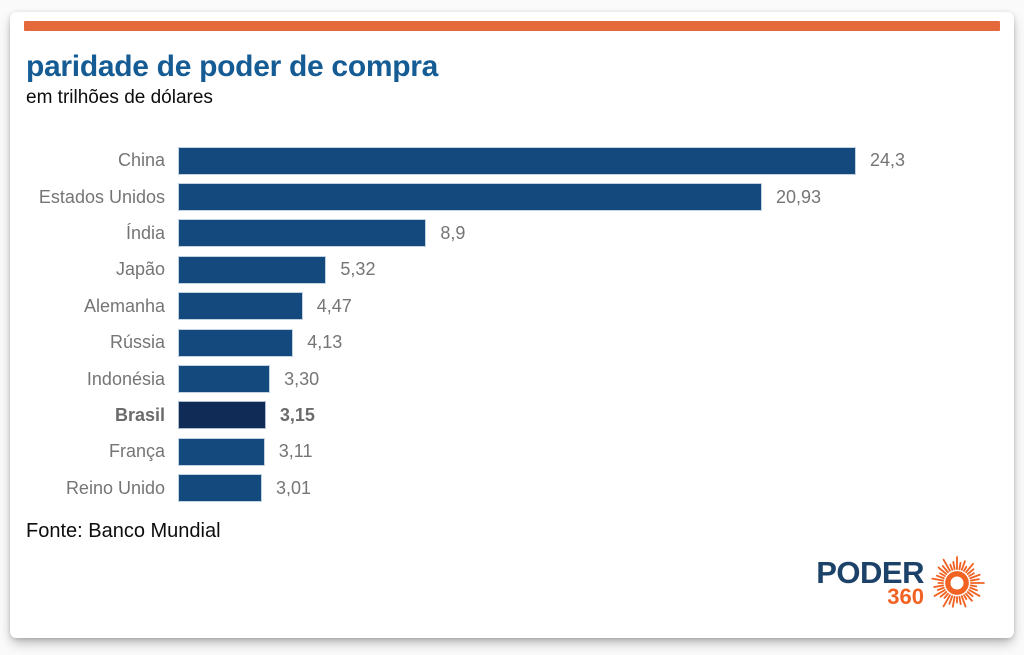 This screenshot has width=1024, height=655. What do you see at coordinates (358, 269) in the screenshot?
I see `bar-value: 5,32` at bounding box center [358, 269].